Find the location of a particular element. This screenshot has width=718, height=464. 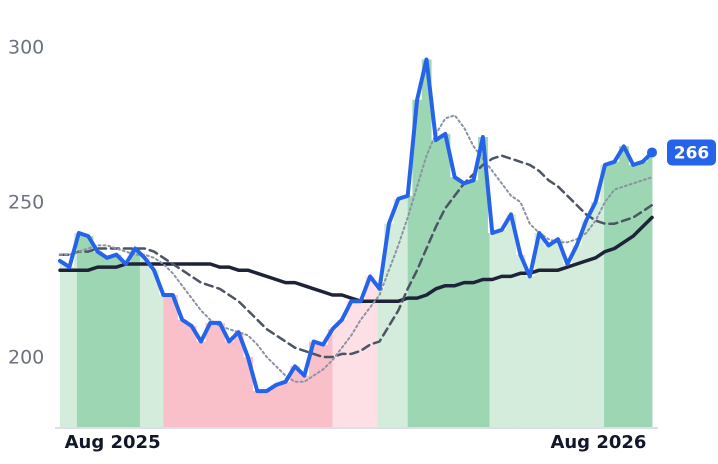

latest-badge is located at coordinates (691, 152).